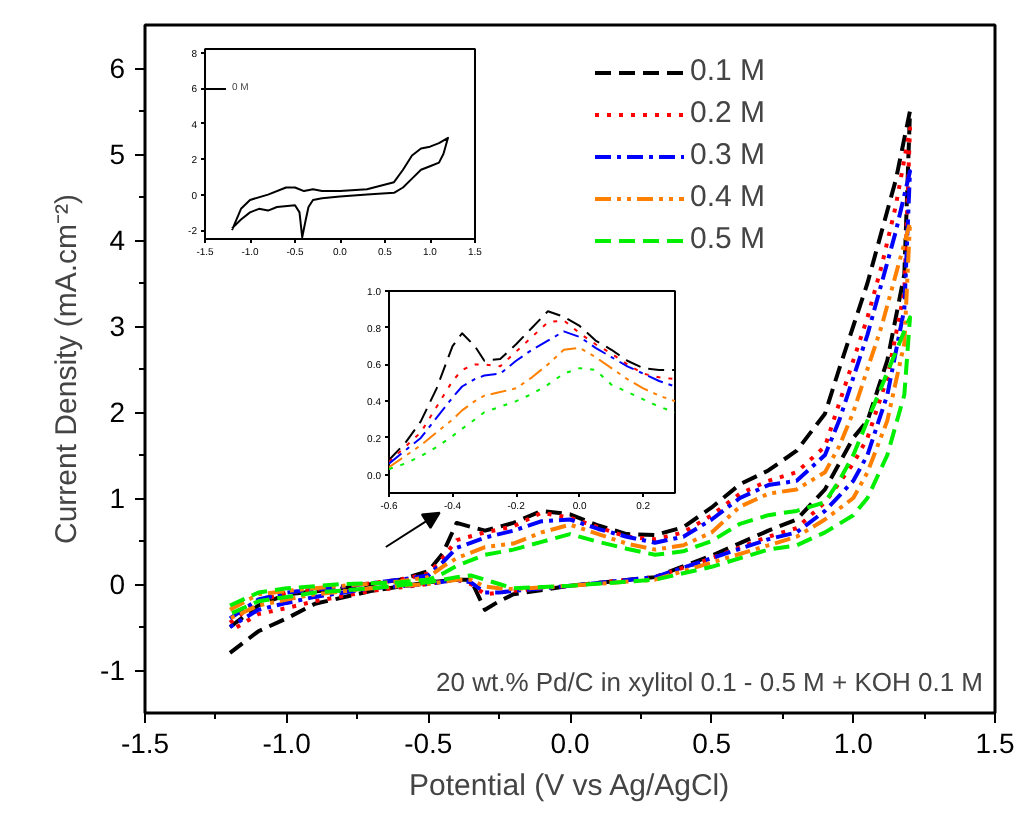  Describe the element at coordinates (117, 68) in the screenshot. I see `y-tick-label: 6` at that location.